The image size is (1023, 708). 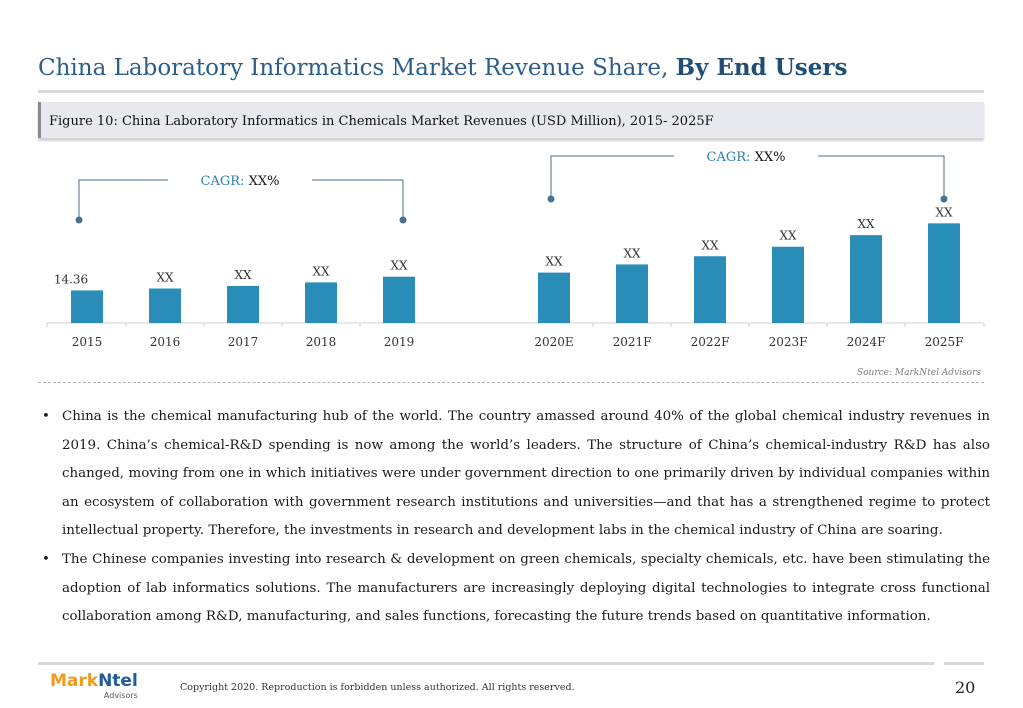 I want to click on x-tick-label: 2015, so click(x=87, y=342).